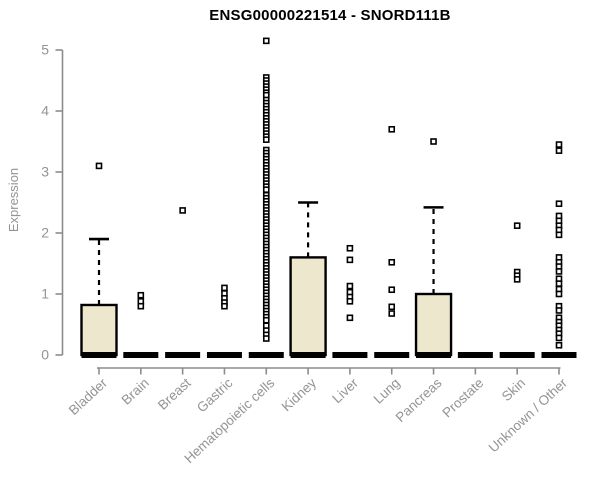 This screenshot has width=600, height=500. I want to click on x-category-label: Skin, so click(513, 389).